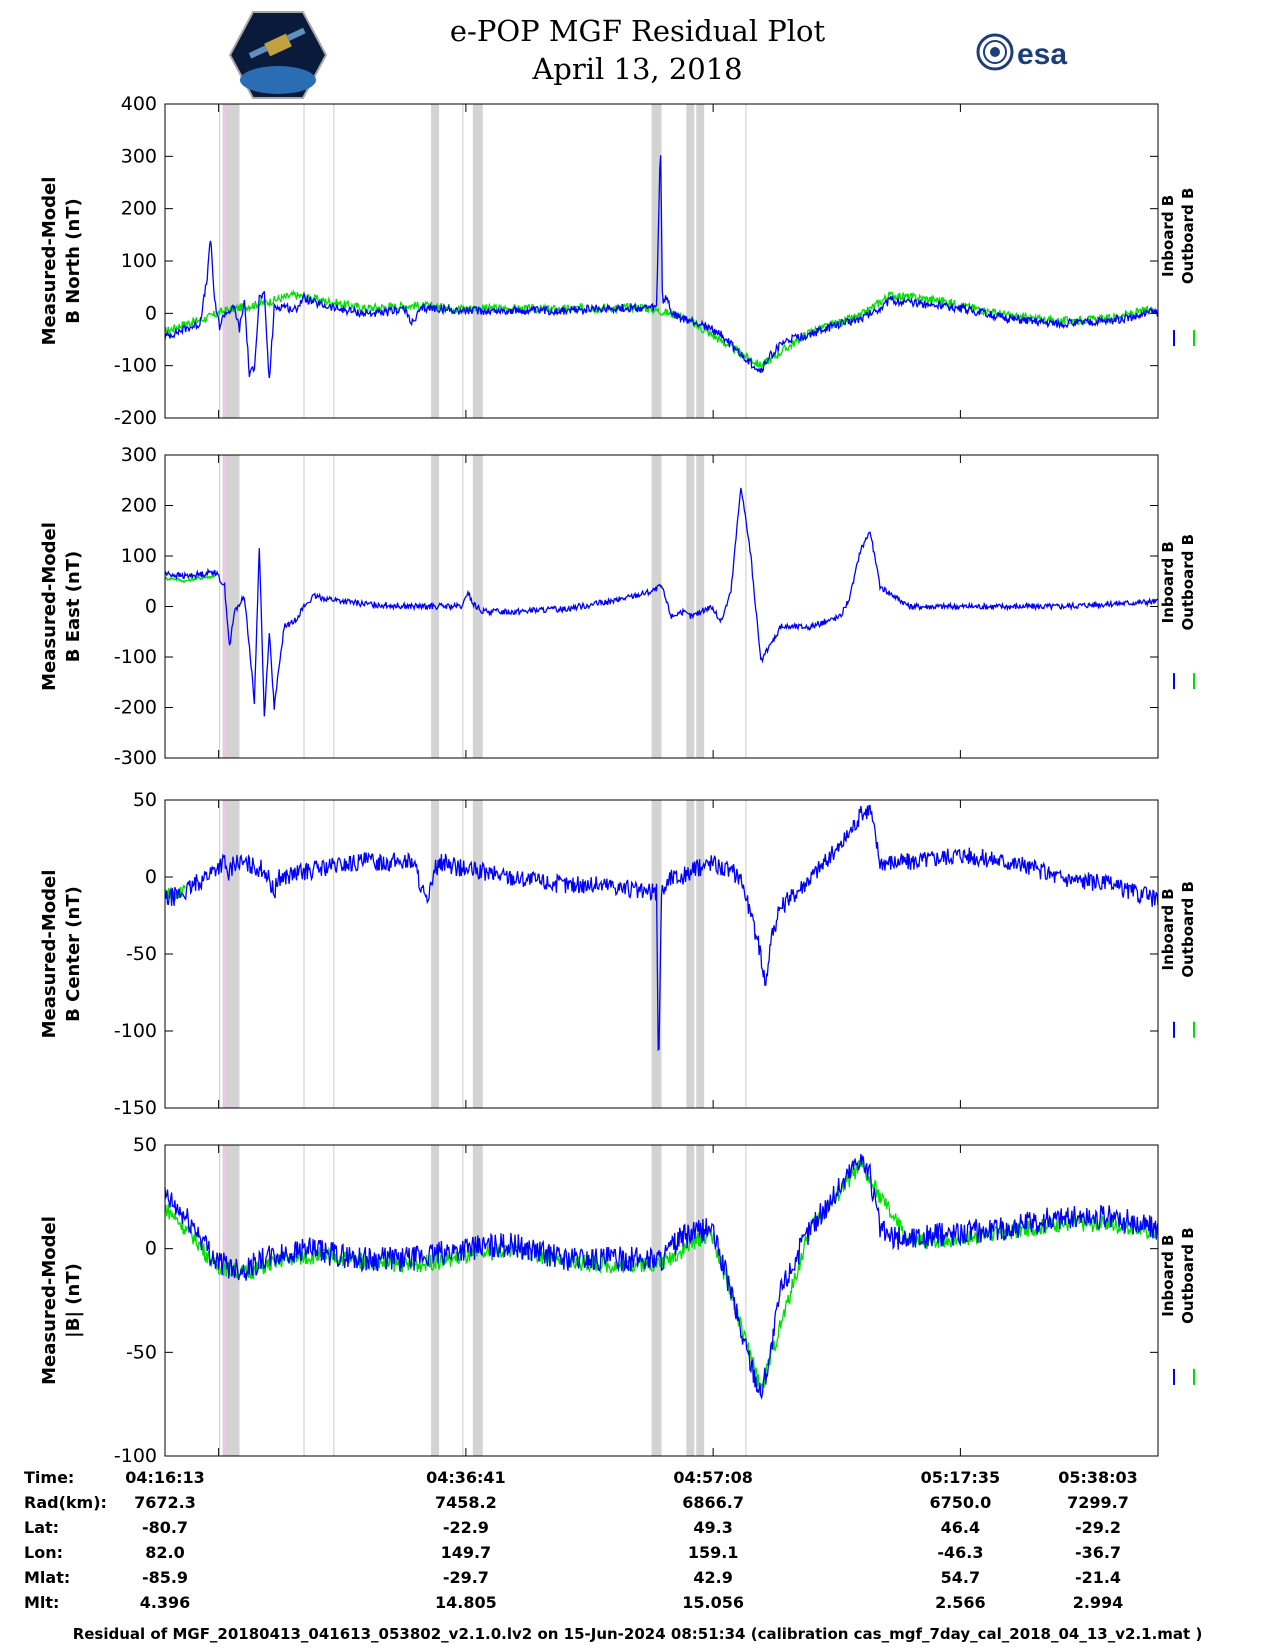 The height and width of the screenshot is (1650, 1275). I want to click on table-cell: 04:36:41, so click(466, 1477).